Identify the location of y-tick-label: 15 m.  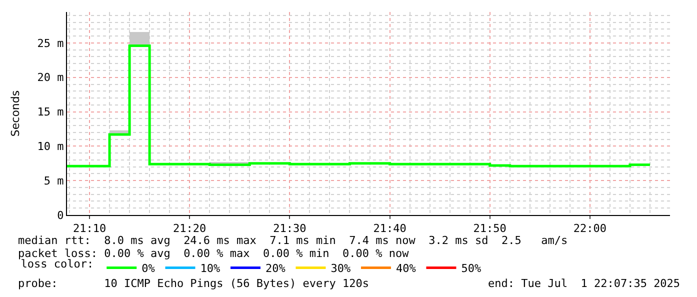
(50, 112).